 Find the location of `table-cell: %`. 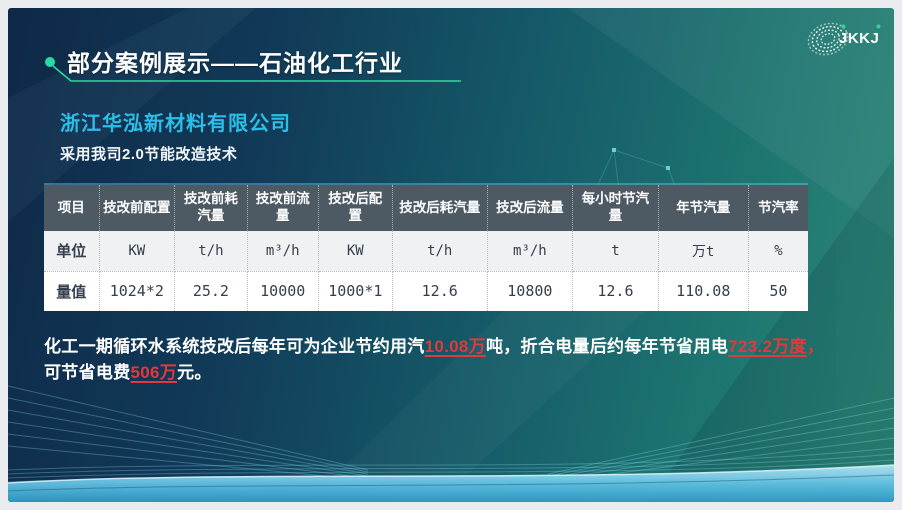

table-cell: % is located at coordinates (778, 251).